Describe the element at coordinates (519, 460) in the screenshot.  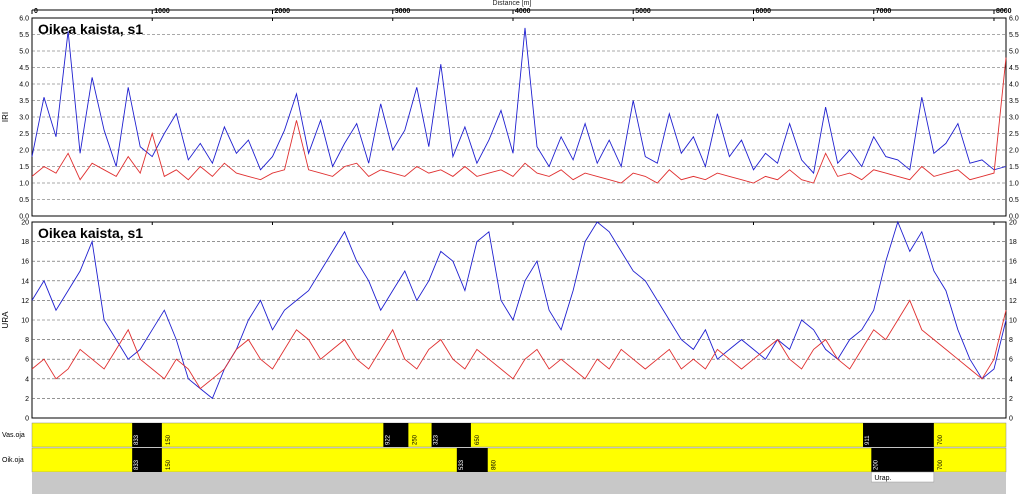
I see `band-1-background` at that location.